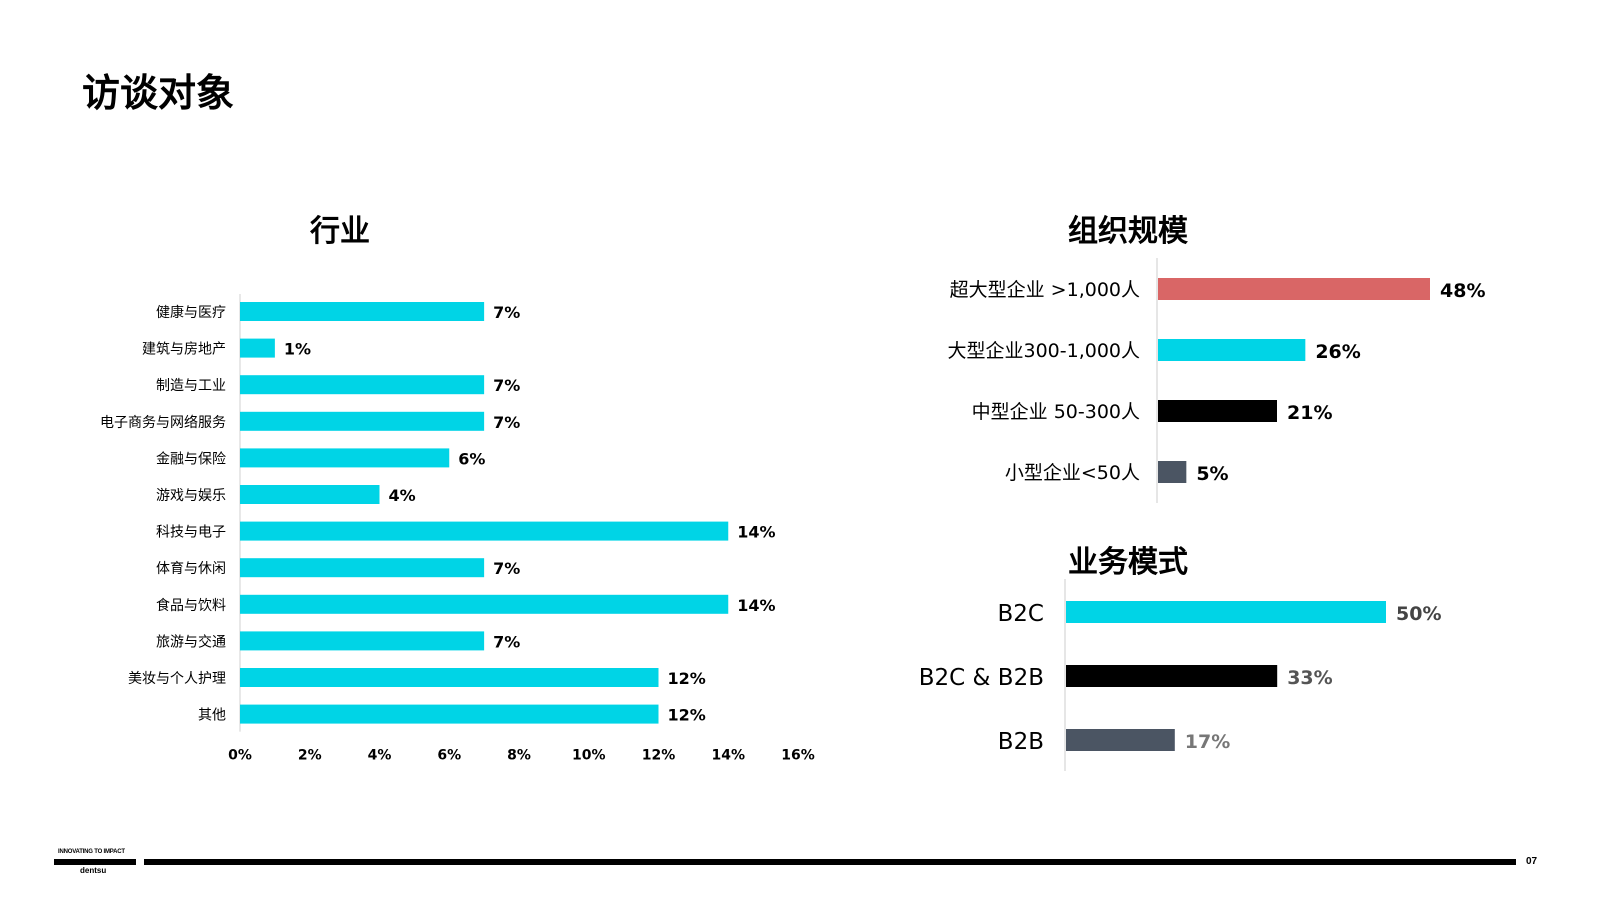 Image resolution: width=1600 pixels, height=900 pixels. What do you see at coordinates (297, 349) in the screenshot?
I see `industry-value-label: 1%` at bounding box center [297, 349].